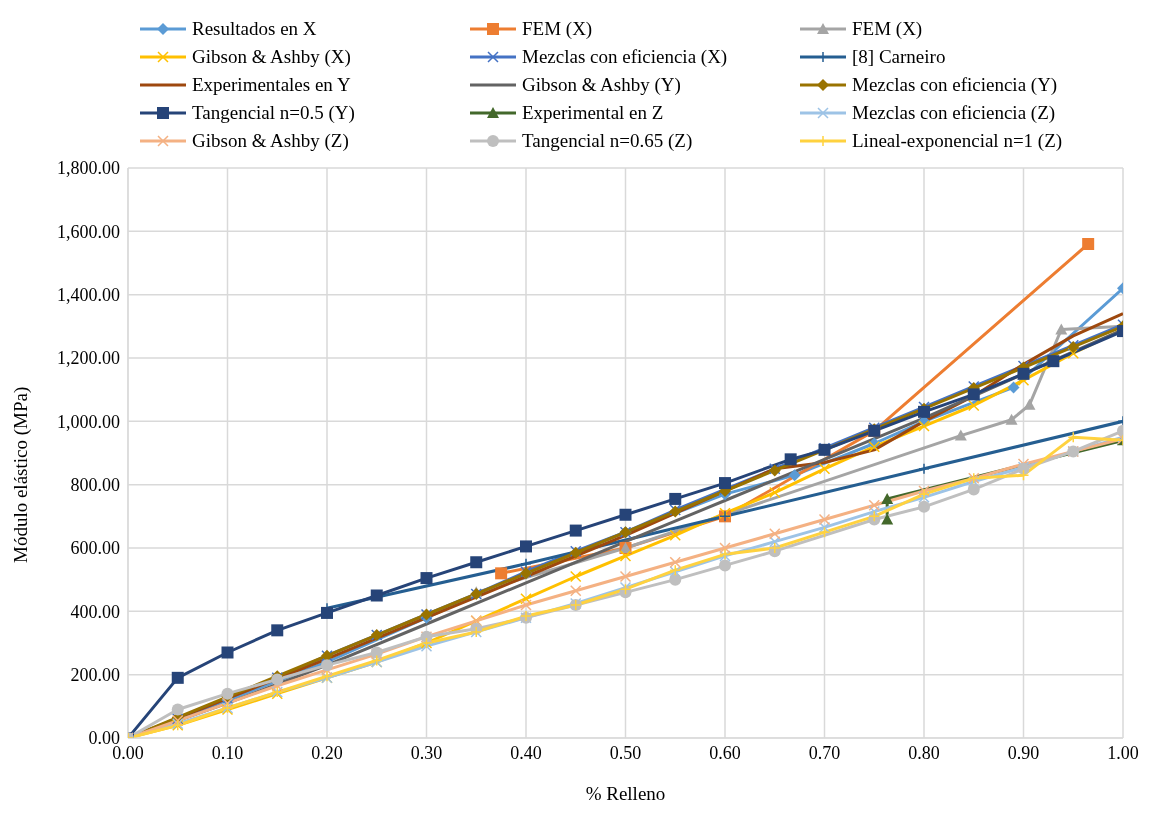  I want to click on y-axis-title: Módulo elástico (MPa), so click(20, 474).